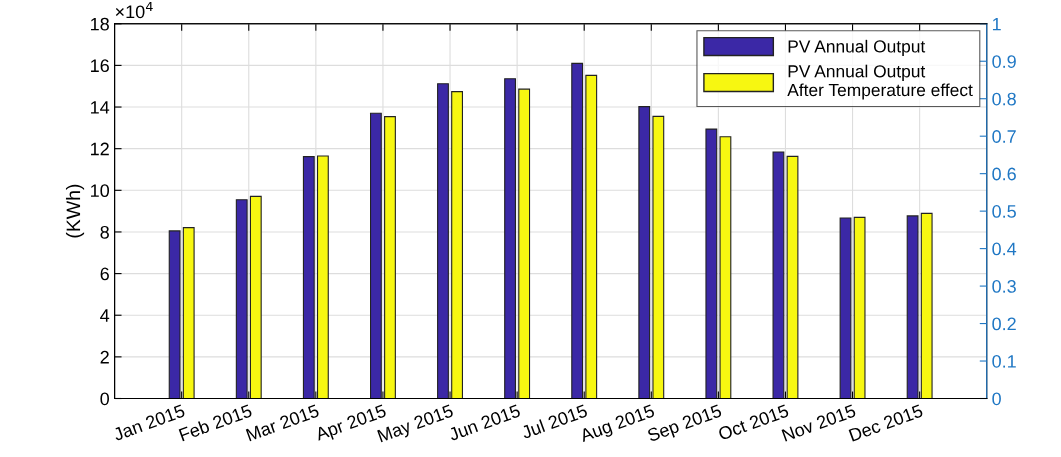 The height and width of the screenshot is (457, 1061). I want to click on y2-tick-label: 0.9, so click(1004, 61).